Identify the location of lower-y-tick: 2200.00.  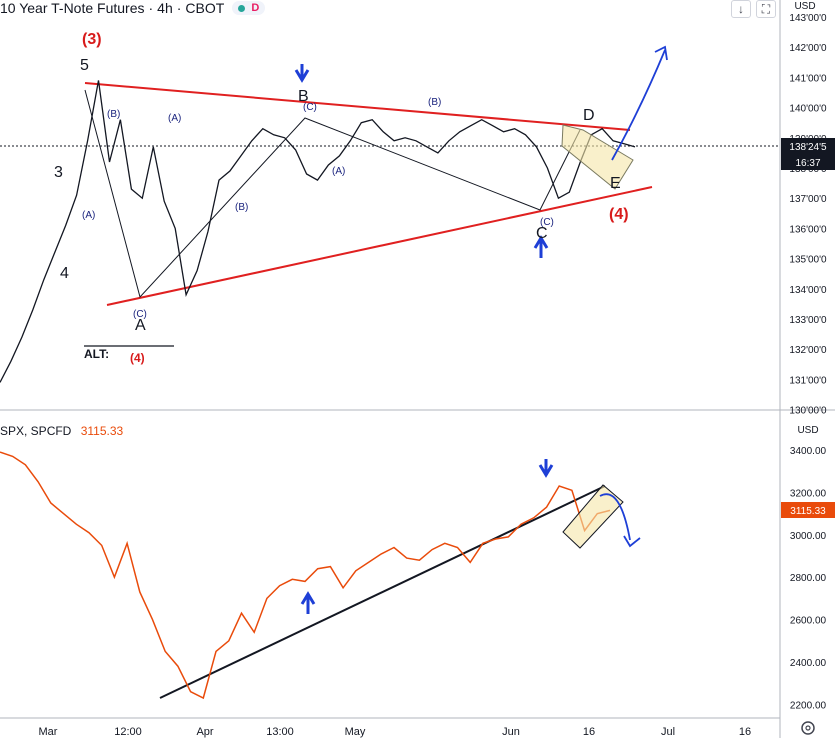
(808, 705).